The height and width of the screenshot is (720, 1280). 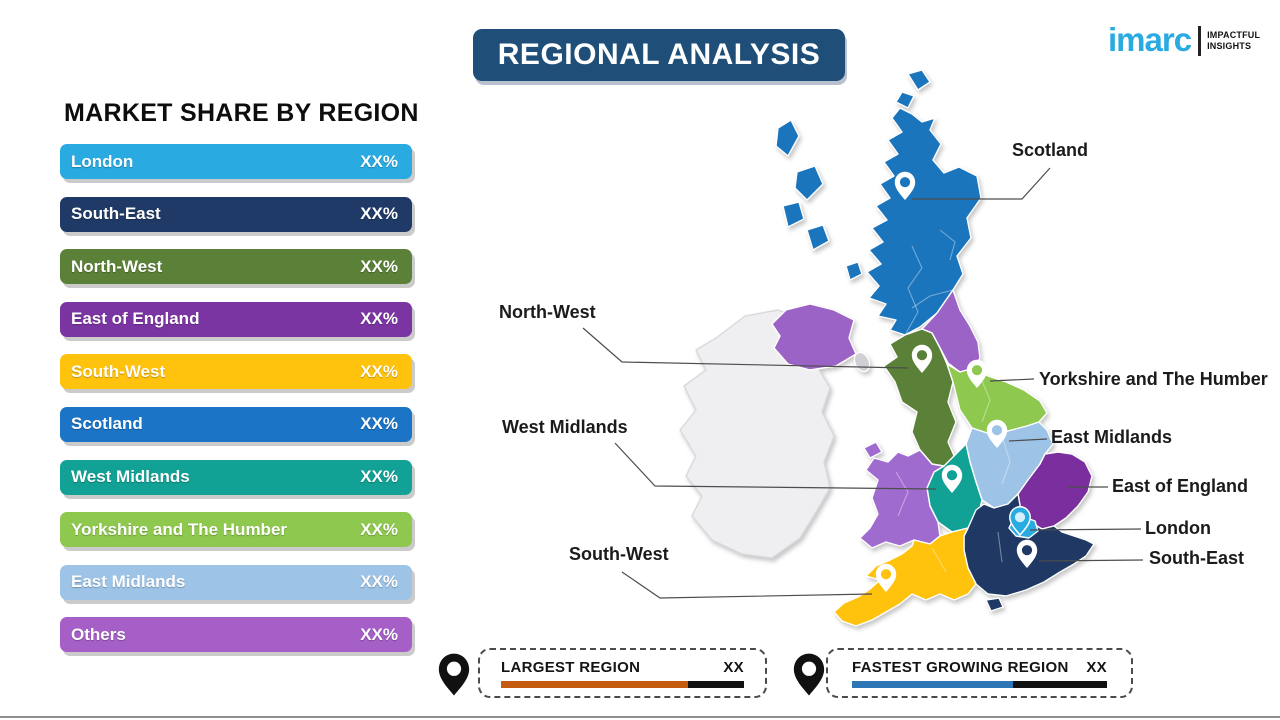 What do you see at coordinates (1197, 558) in the screenshot?
I see `map-label-south-east: South-East` at bounding box center [1197, 558].